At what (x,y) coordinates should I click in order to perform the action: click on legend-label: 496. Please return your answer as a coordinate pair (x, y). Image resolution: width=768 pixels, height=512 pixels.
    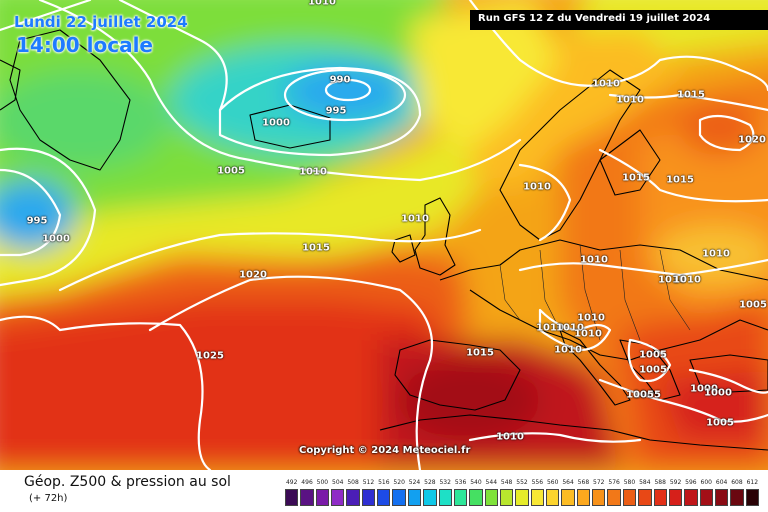
    Looking at the image, I should click on (307, 482).